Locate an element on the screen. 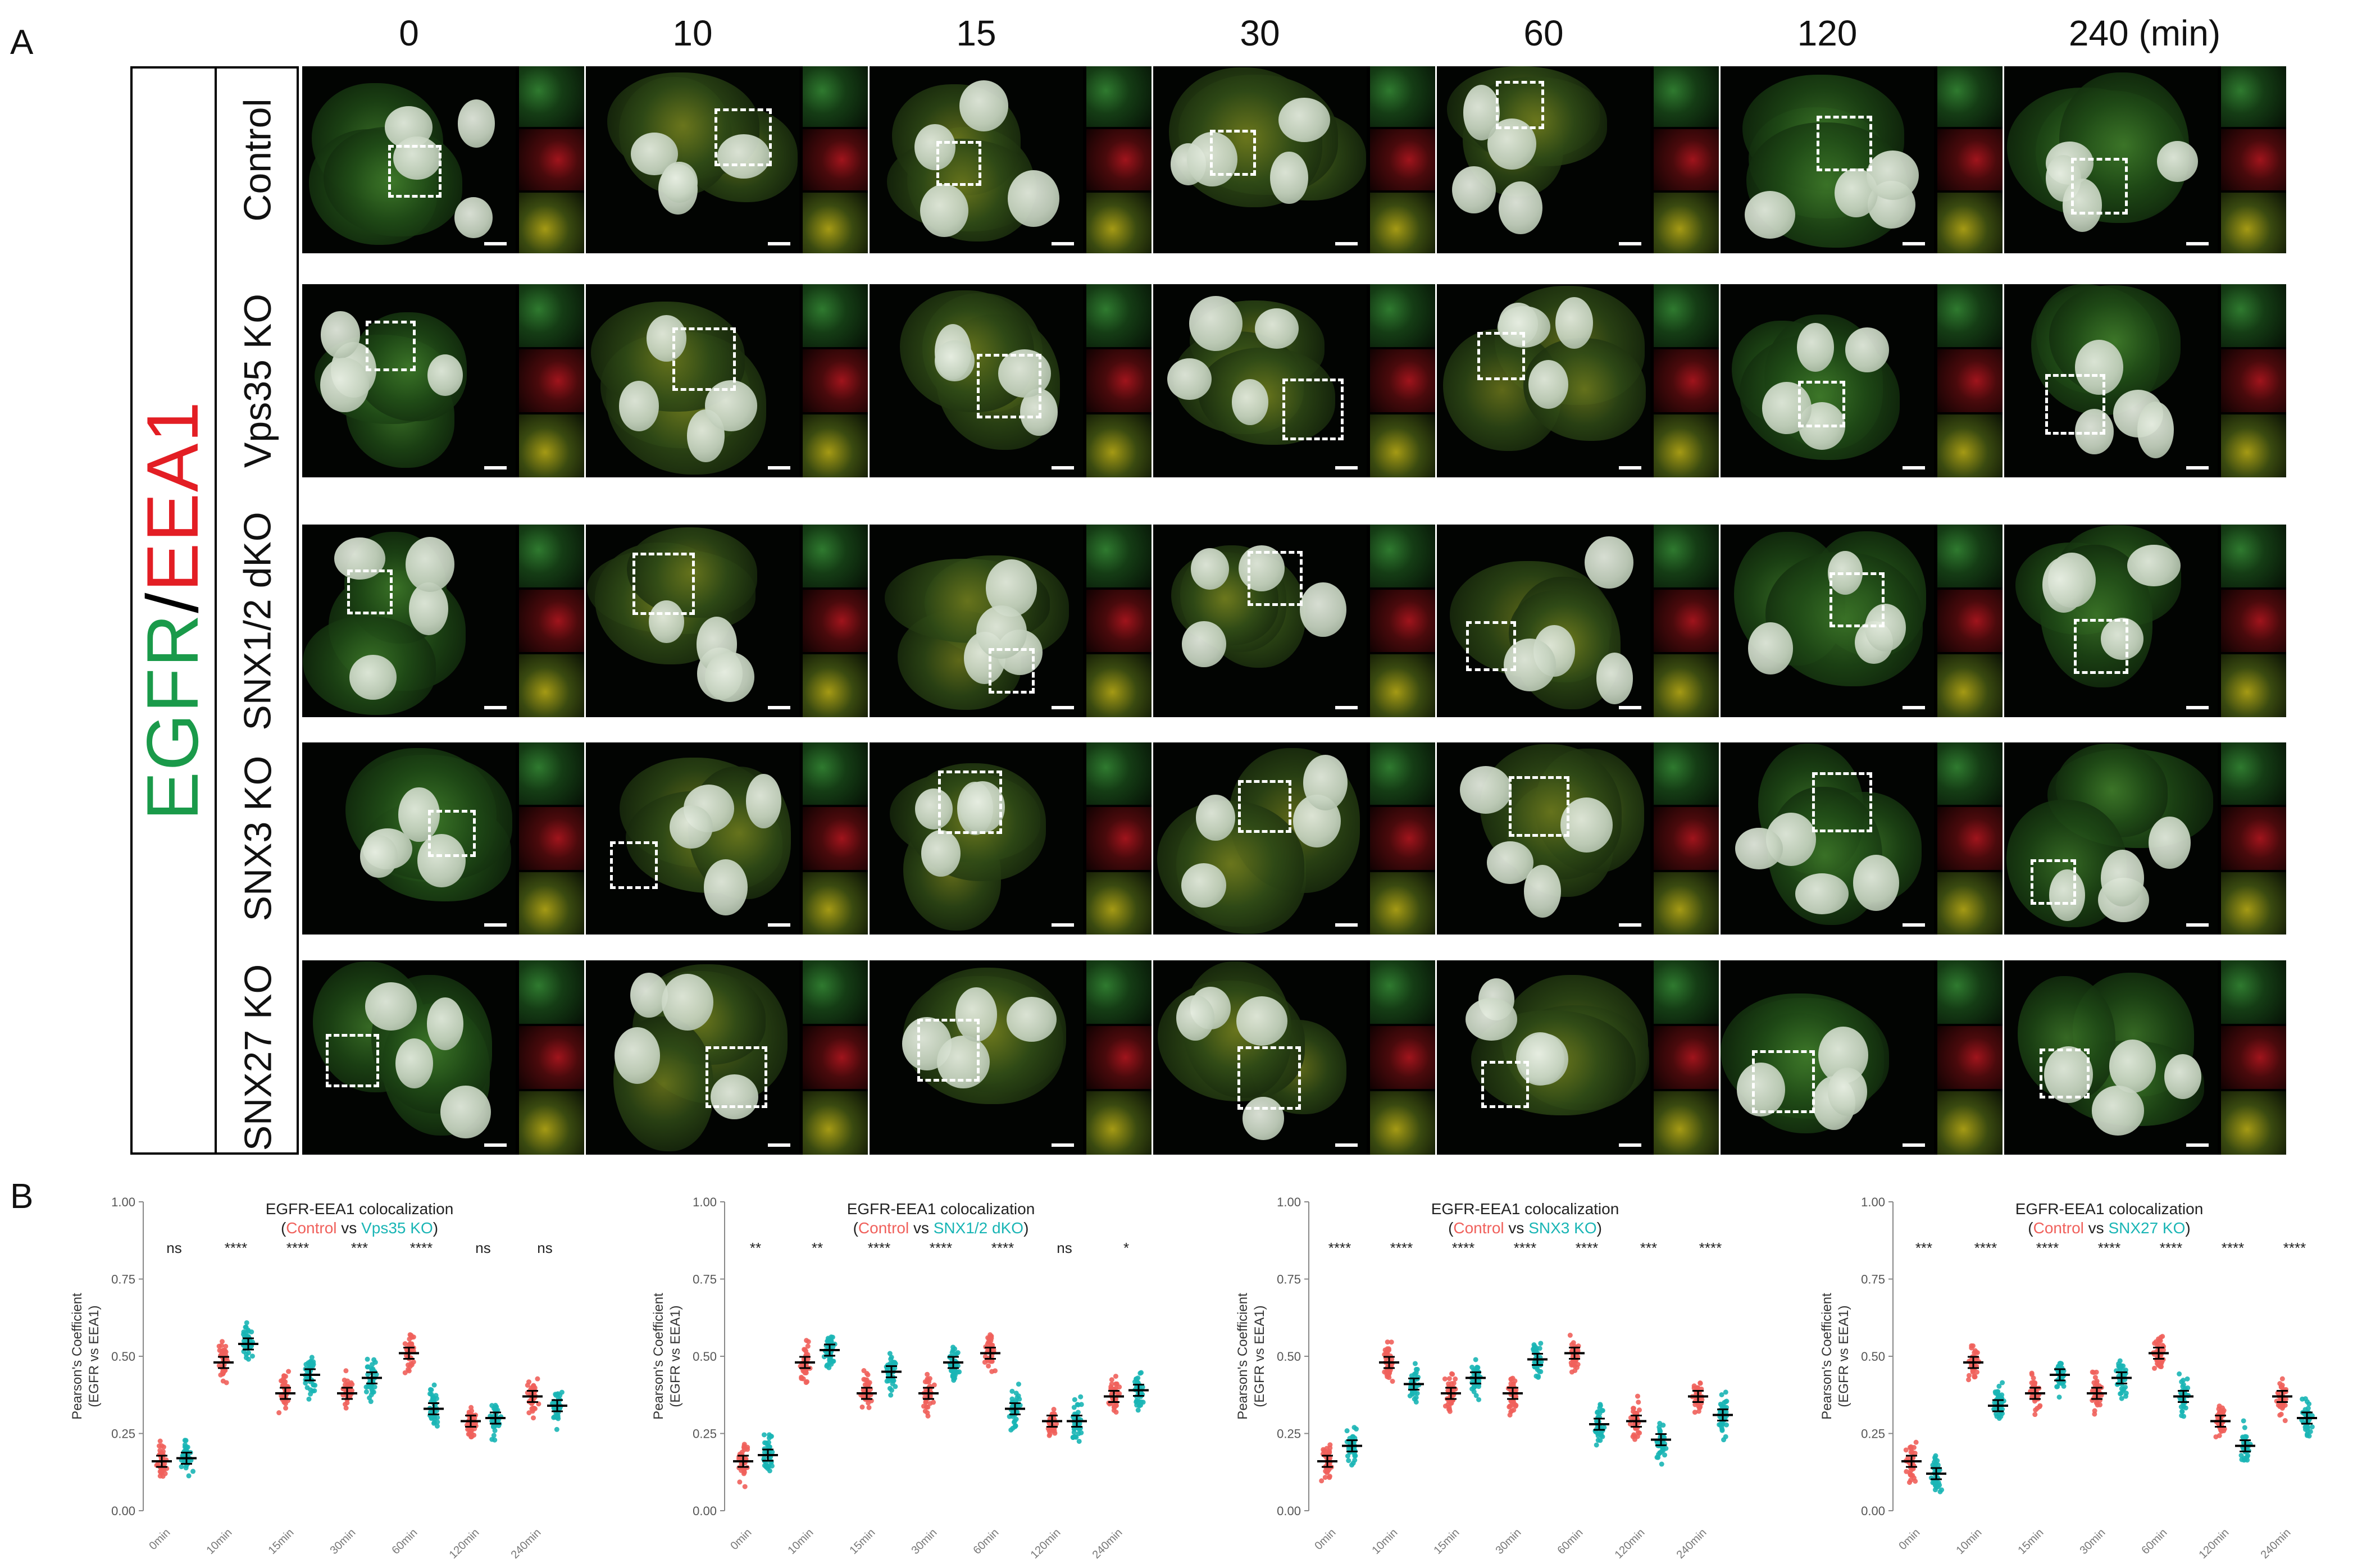 This screenshot has width=2362, height=1568. stain-egfr: EGFR is located at coordinates (172, 717).